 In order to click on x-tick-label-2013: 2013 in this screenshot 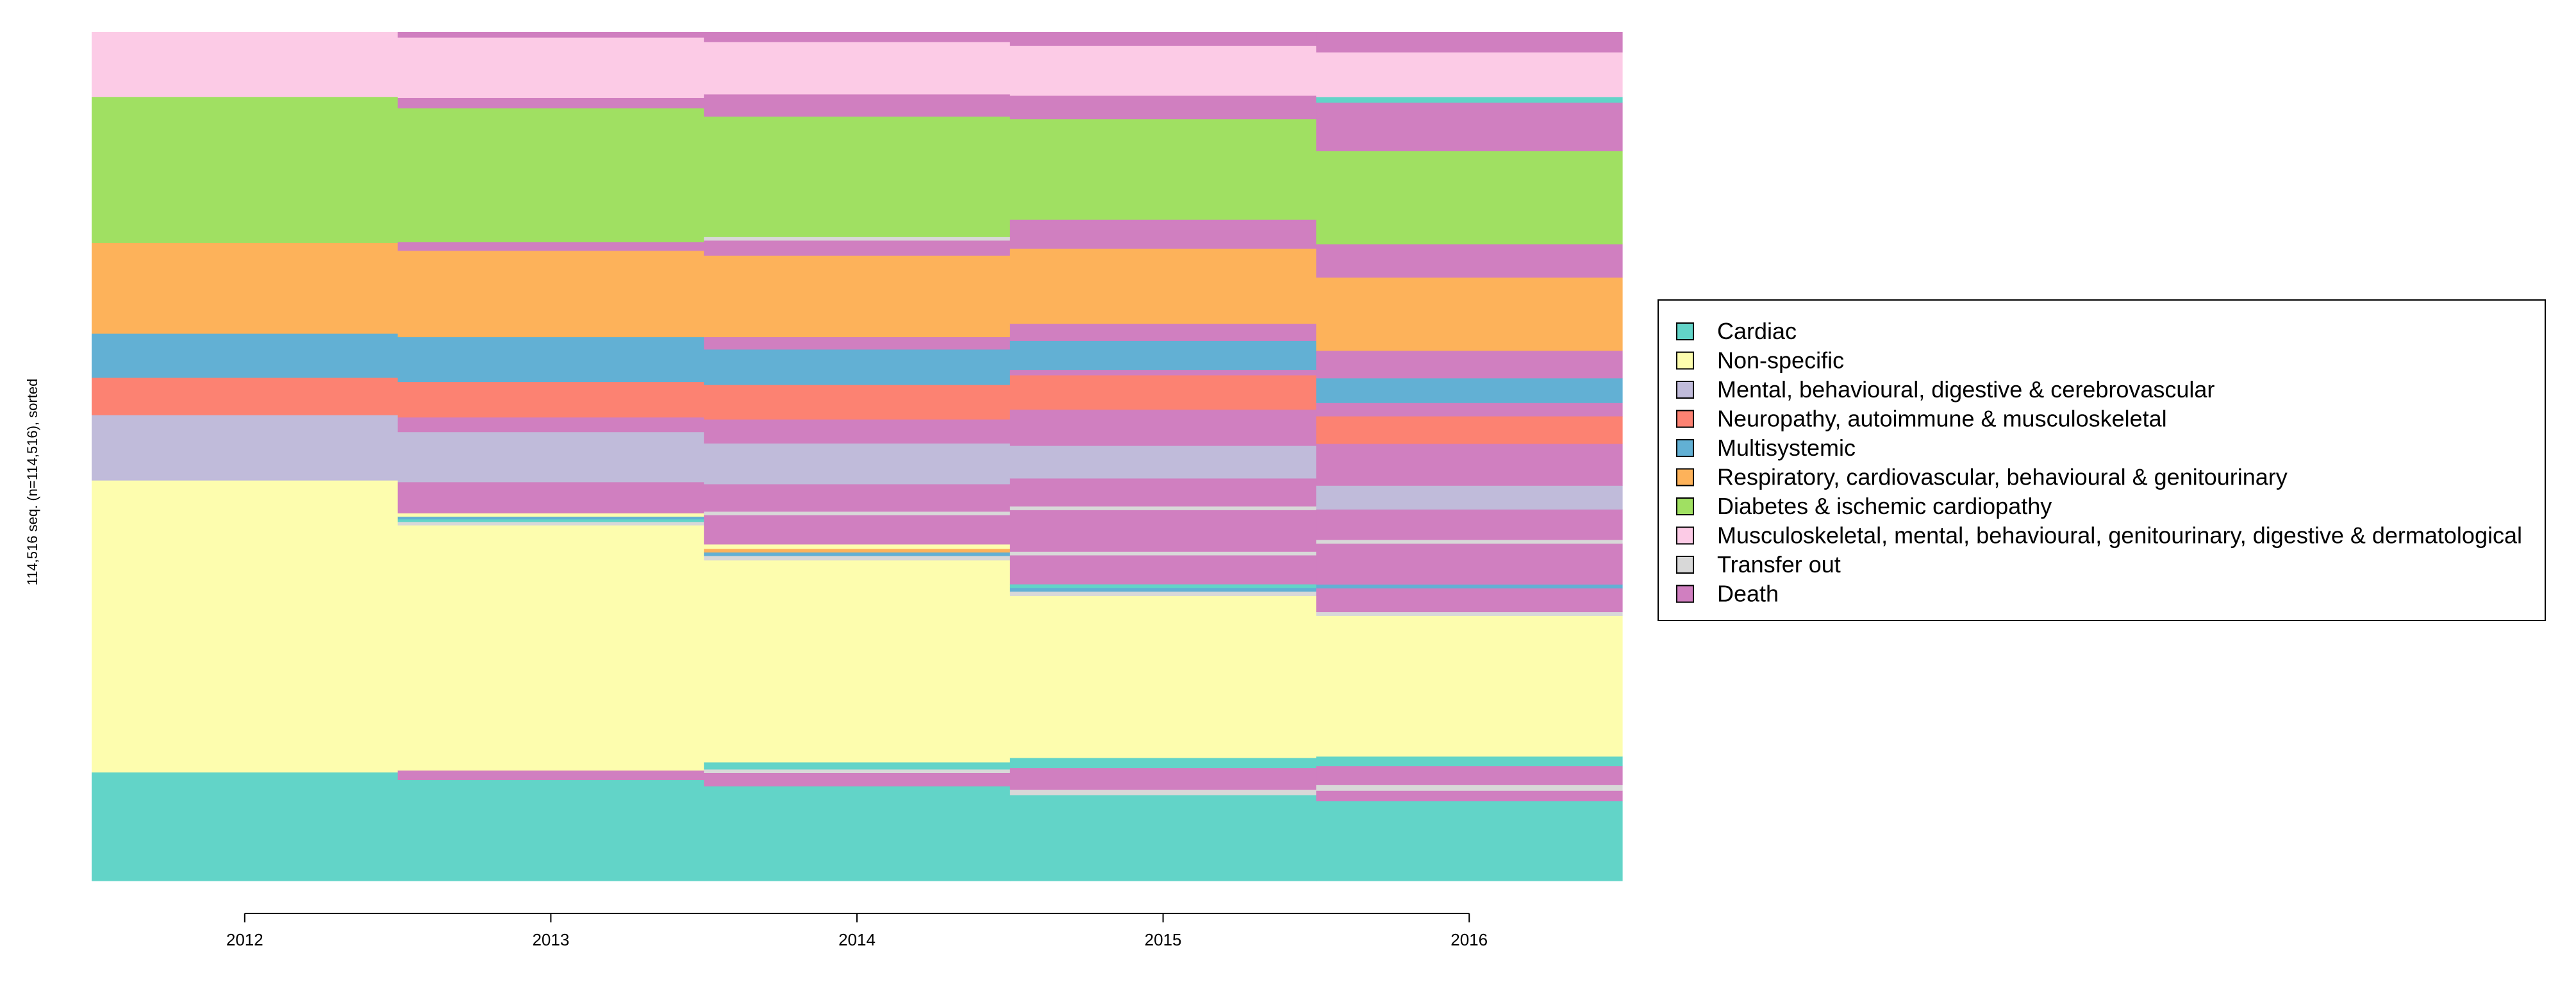, I will do `click(550, 939)`.